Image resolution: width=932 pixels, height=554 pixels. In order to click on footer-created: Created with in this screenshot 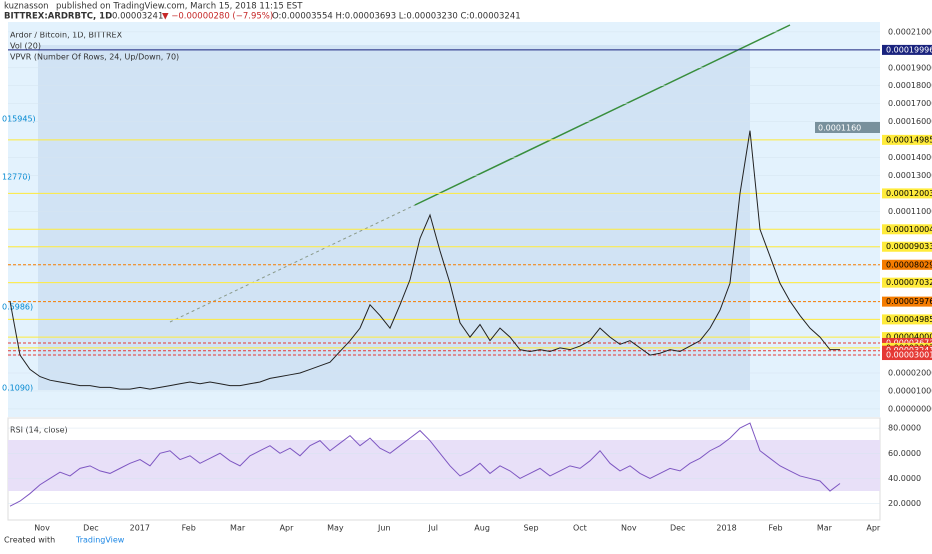, I will do `click(29, 540)`.